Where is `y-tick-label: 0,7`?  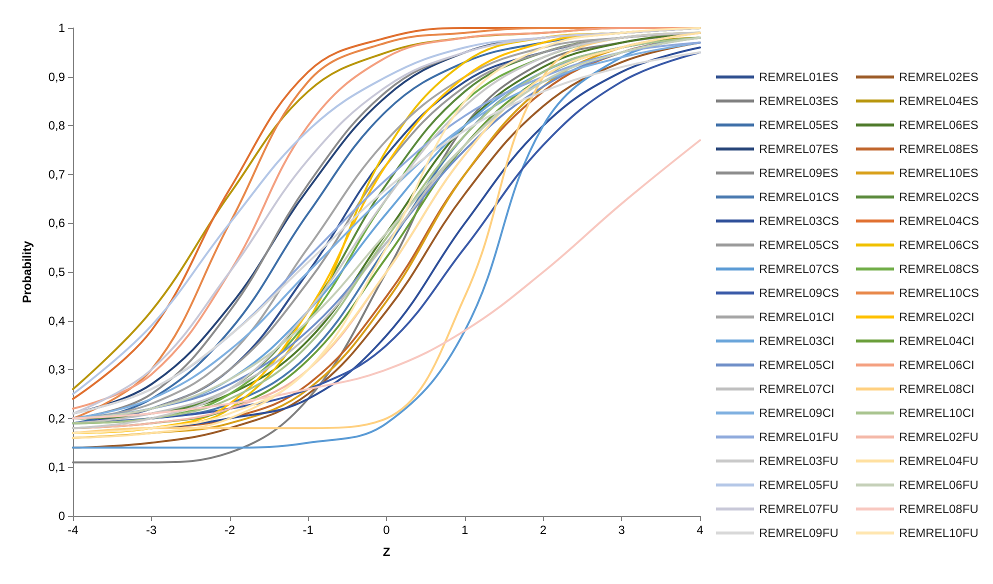
y-tick-label: 0,7 is located at coordinates (57, 174).